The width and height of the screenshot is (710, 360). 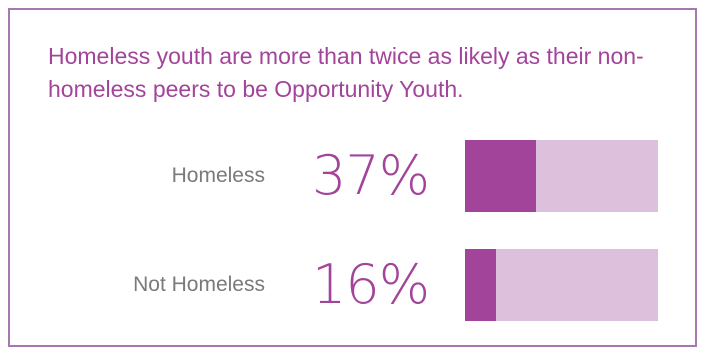 I want to click on value-label-homeless: 37%, so click(x=371, y=175).